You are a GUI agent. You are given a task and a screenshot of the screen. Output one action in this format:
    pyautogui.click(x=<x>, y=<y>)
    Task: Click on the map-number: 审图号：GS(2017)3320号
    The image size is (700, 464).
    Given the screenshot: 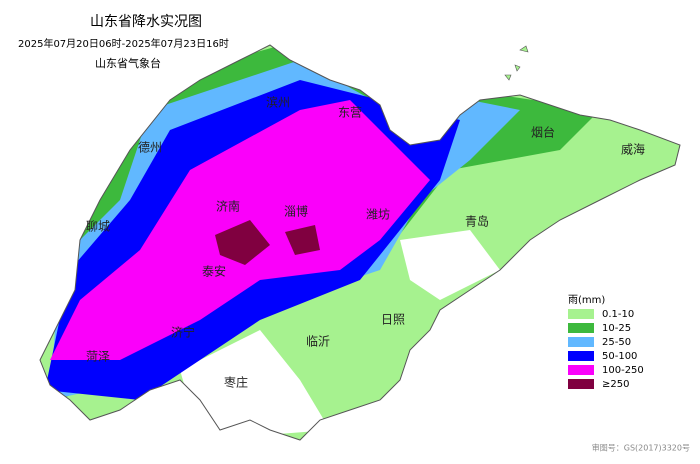 What is the action you would take?
    pyautogui.click(x=641, y=448)
    